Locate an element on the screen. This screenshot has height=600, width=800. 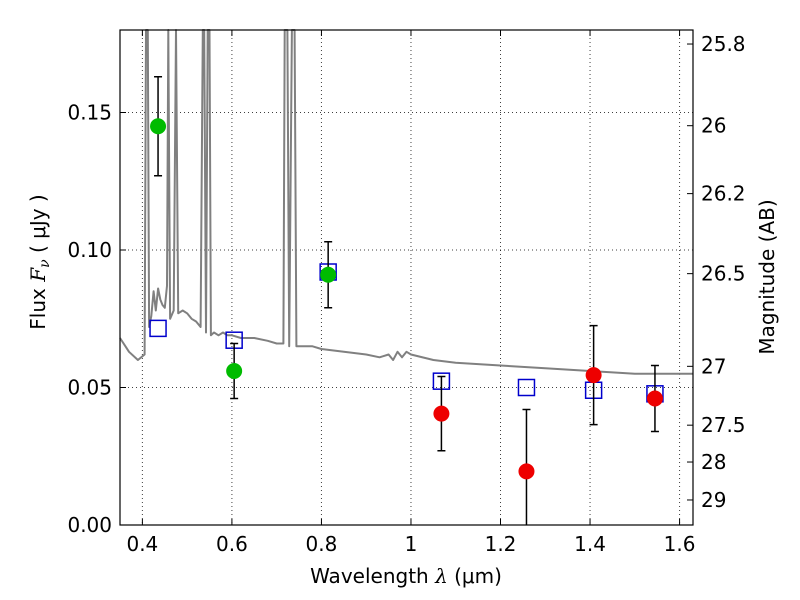
y-tick-label: 0.00 is located at coordinates (89, 525).